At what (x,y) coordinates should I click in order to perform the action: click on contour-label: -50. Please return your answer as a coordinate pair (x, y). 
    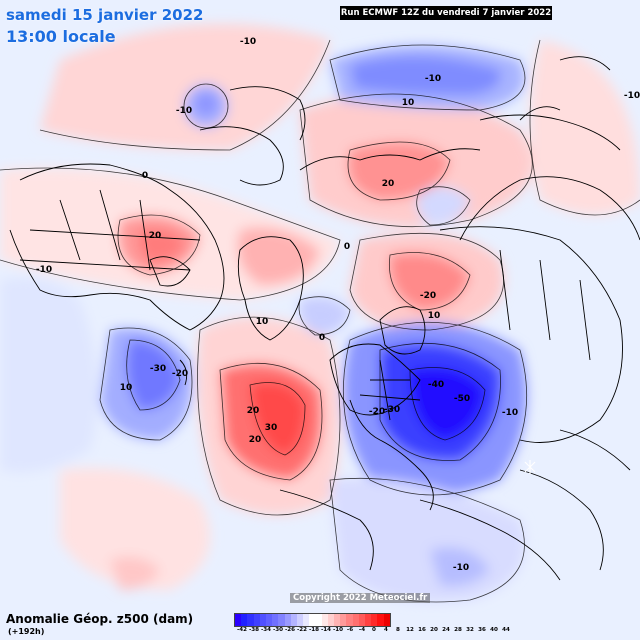
    Looking at the image, I should click on (462, 399).